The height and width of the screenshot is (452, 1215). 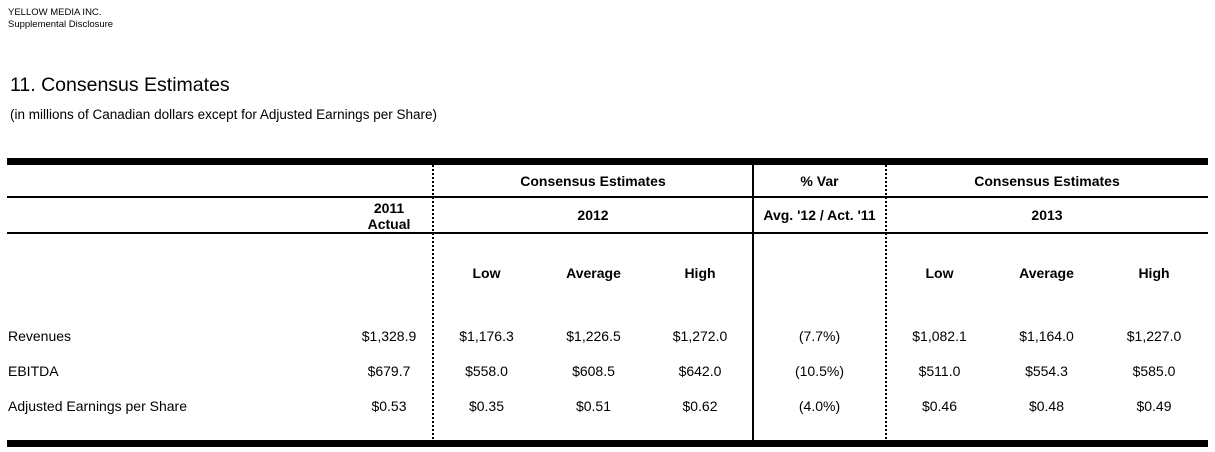 I want to click on cell-high-2012: $642.0, so click(x=700, y=371).